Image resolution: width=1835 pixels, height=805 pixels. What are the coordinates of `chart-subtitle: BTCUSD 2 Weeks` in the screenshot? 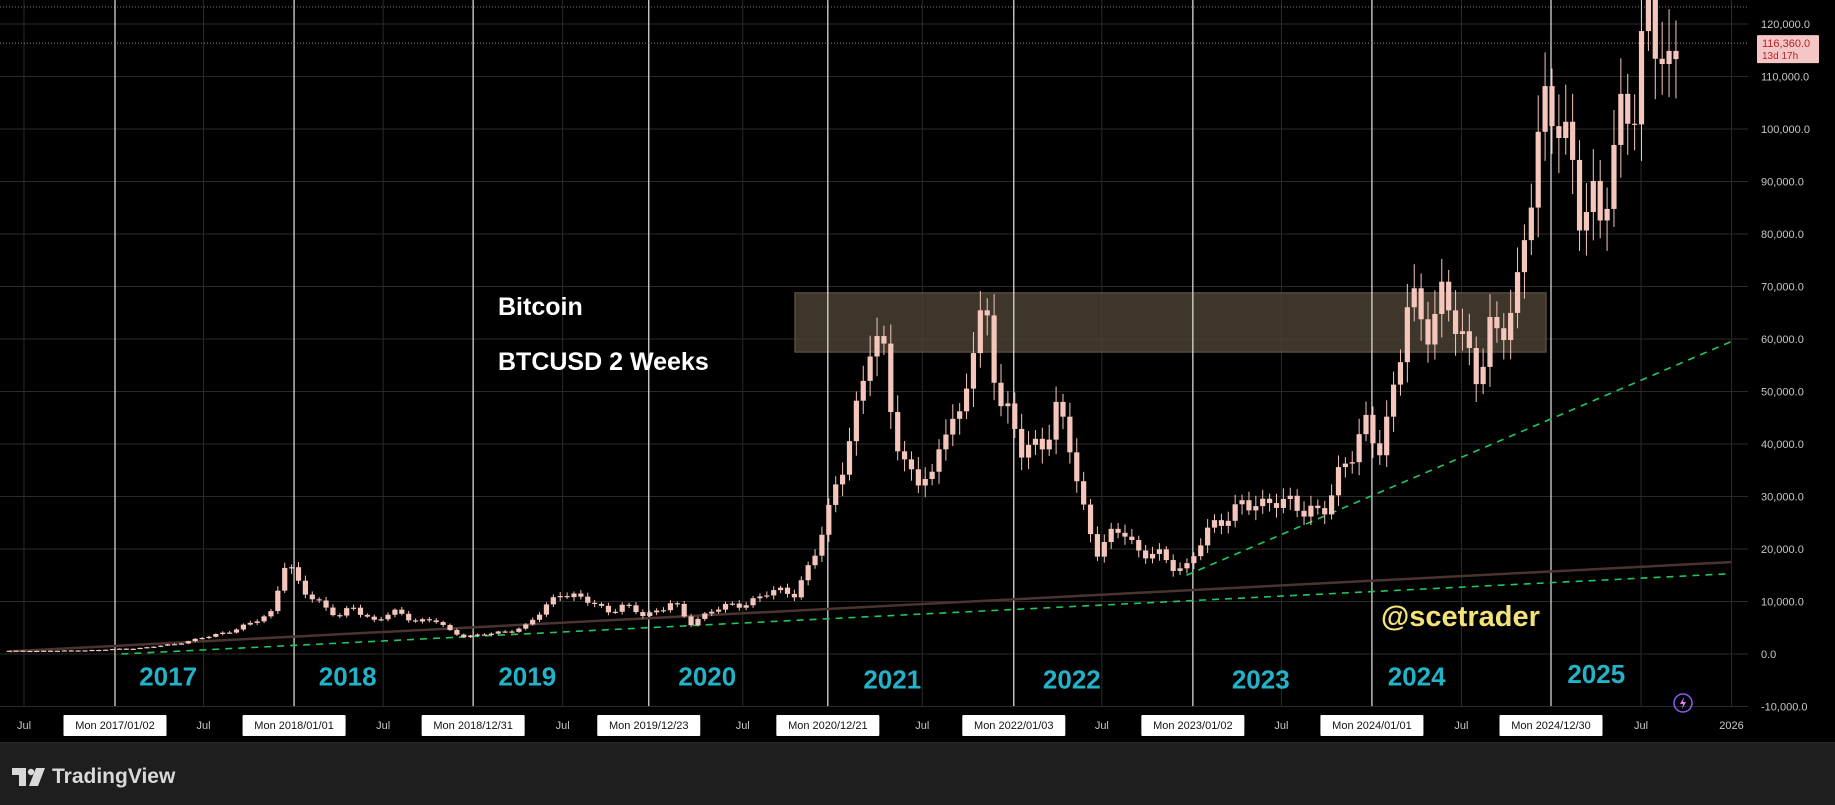 It's located at (603, 362).